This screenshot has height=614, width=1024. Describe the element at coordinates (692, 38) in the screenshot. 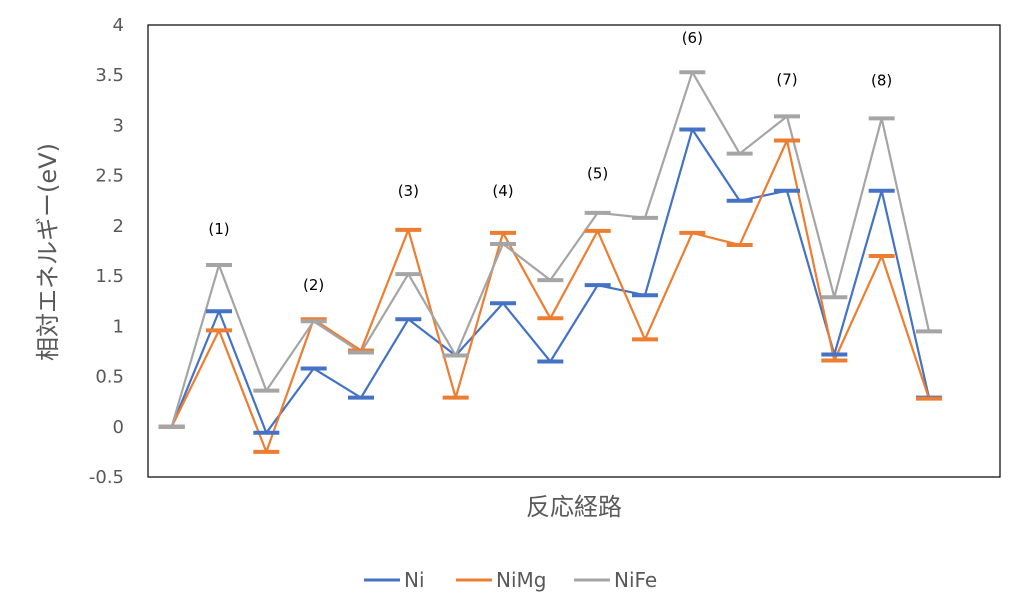

I see `step-annotation: (6)` at that location.